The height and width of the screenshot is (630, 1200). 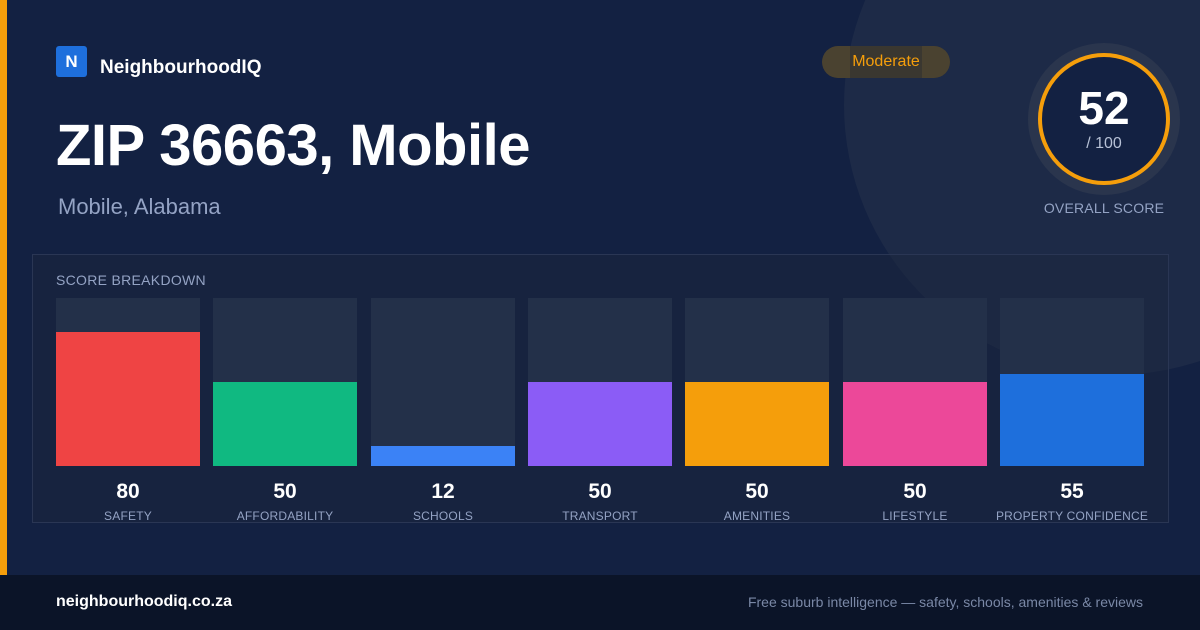 I want to click on page-title: ZIP 36663, Mobile, so click(x=293, y=145).